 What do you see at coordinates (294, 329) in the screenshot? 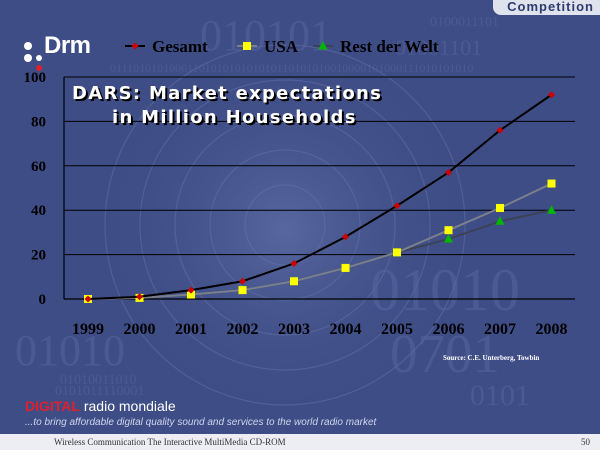
I see `x-tick-label: 2003` at bounding box center [294, 329].